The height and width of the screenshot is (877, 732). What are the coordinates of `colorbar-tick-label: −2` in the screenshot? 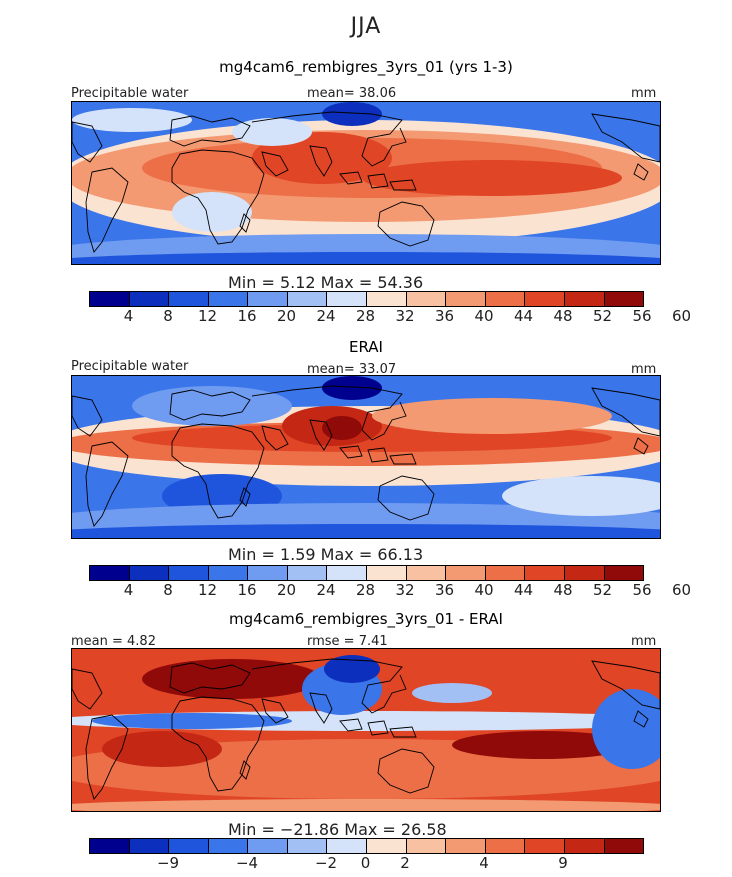 It's located at (326, 863).